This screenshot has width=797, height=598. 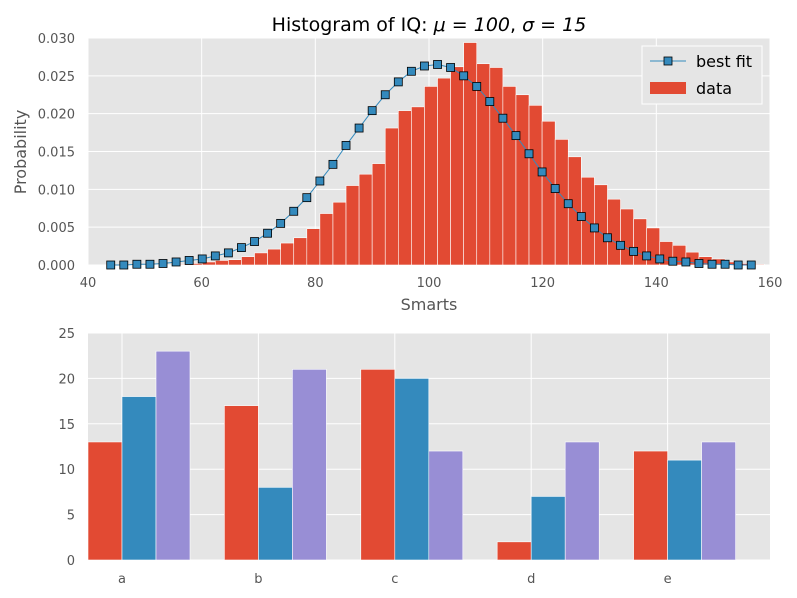 I want to click on x-tick-label: 120, so click(x=542, y=283).